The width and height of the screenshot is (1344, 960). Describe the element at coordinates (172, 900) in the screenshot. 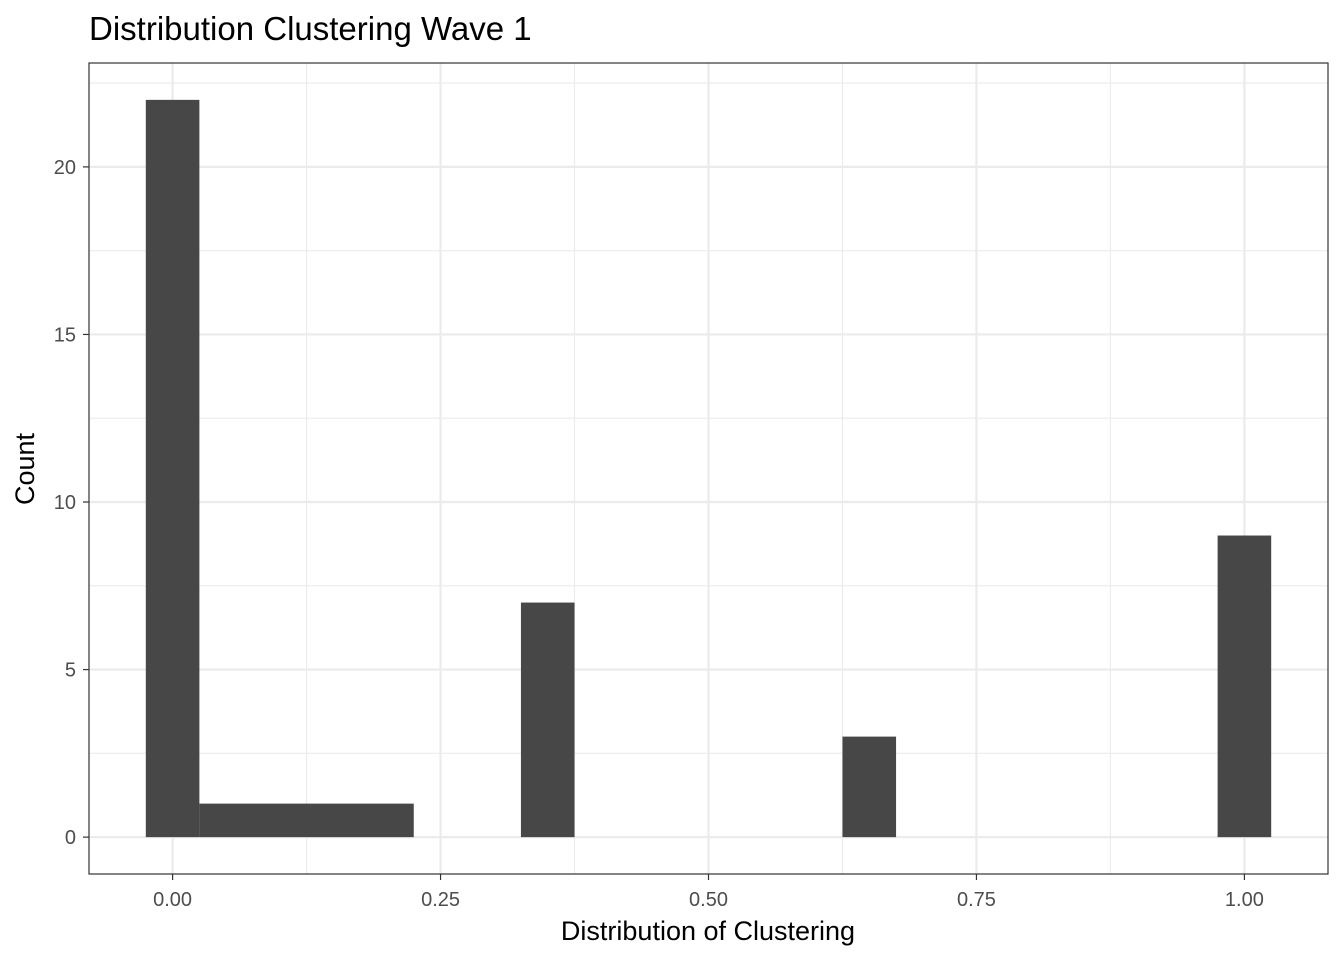

I see `x-tick-label: 0.00` at that location.